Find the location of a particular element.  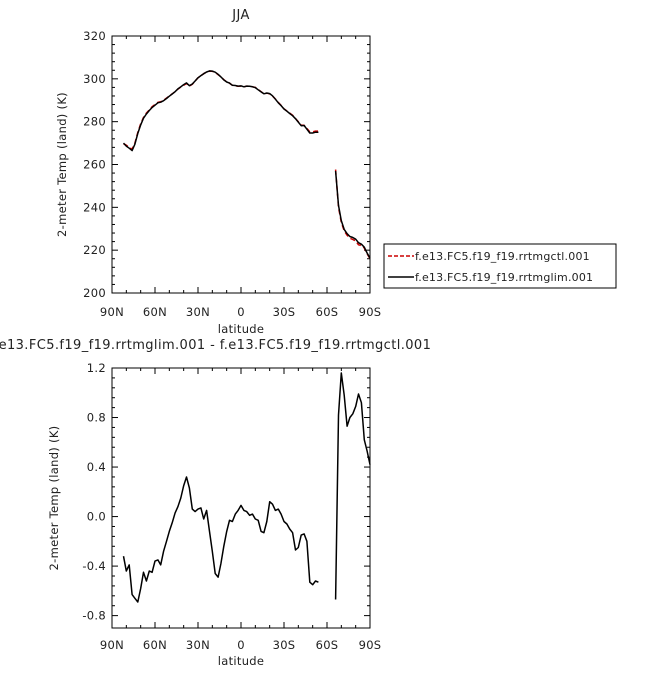

y-tick-label: 320 is located at coordinates (94, 36).